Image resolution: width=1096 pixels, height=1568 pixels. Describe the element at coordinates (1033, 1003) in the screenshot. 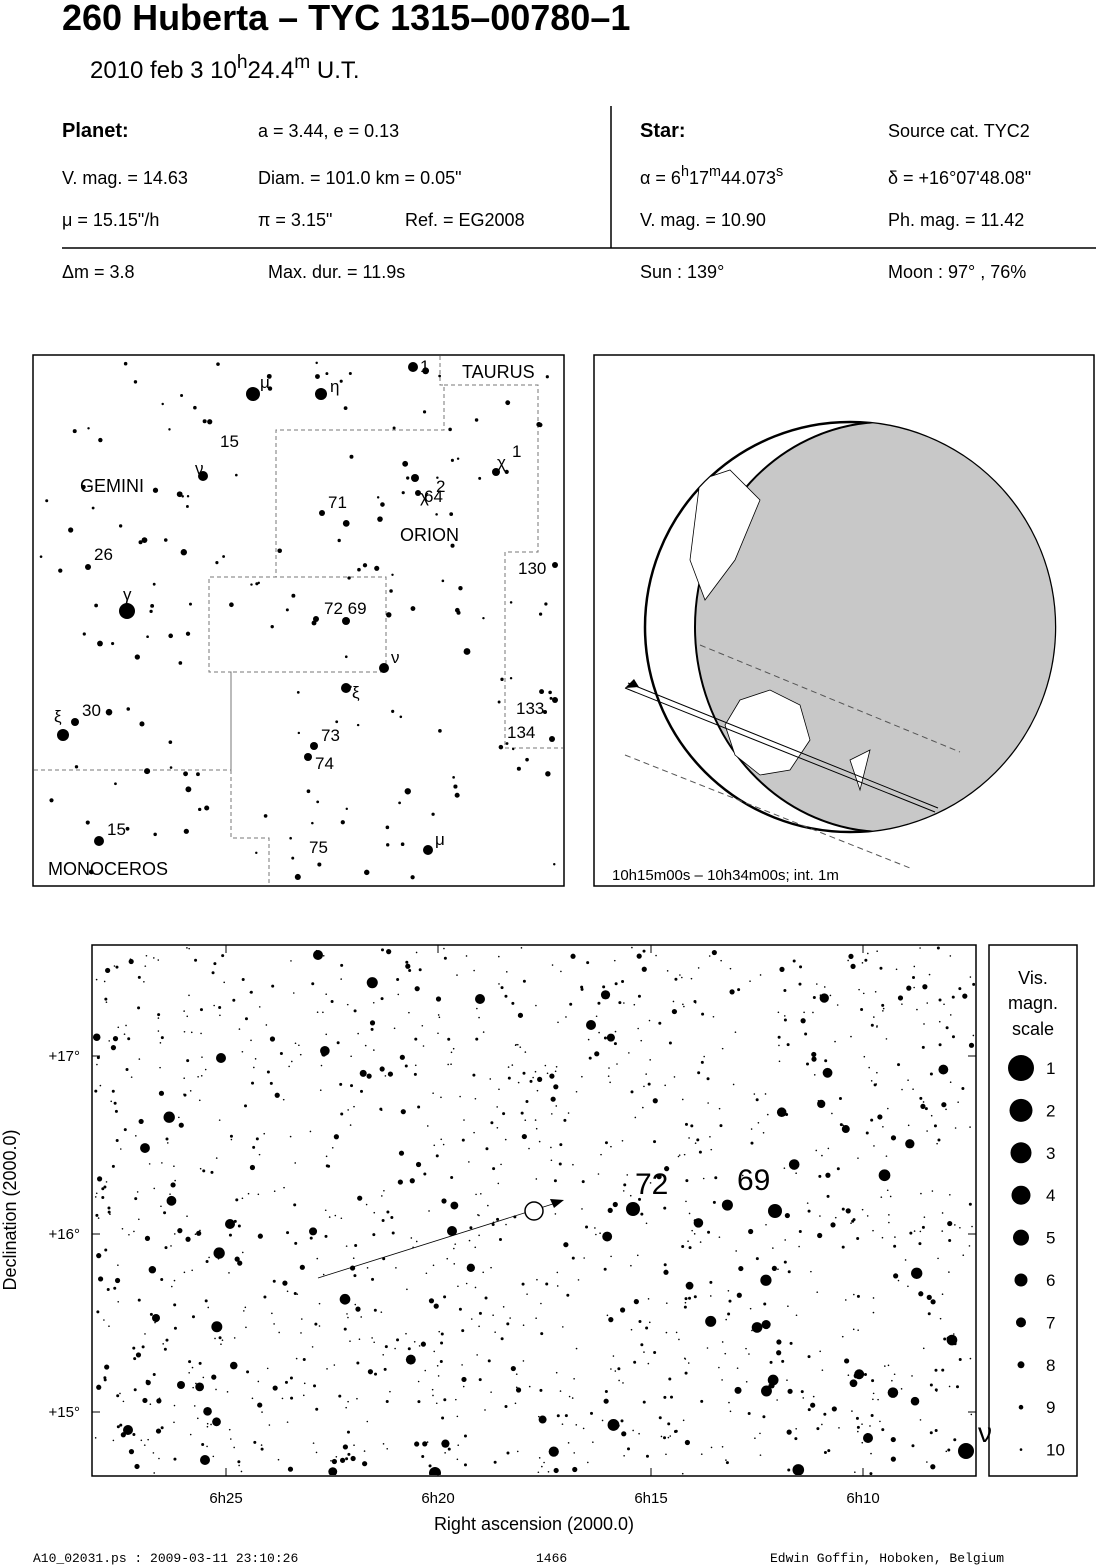

I see `scale-title: magn.` at that location.